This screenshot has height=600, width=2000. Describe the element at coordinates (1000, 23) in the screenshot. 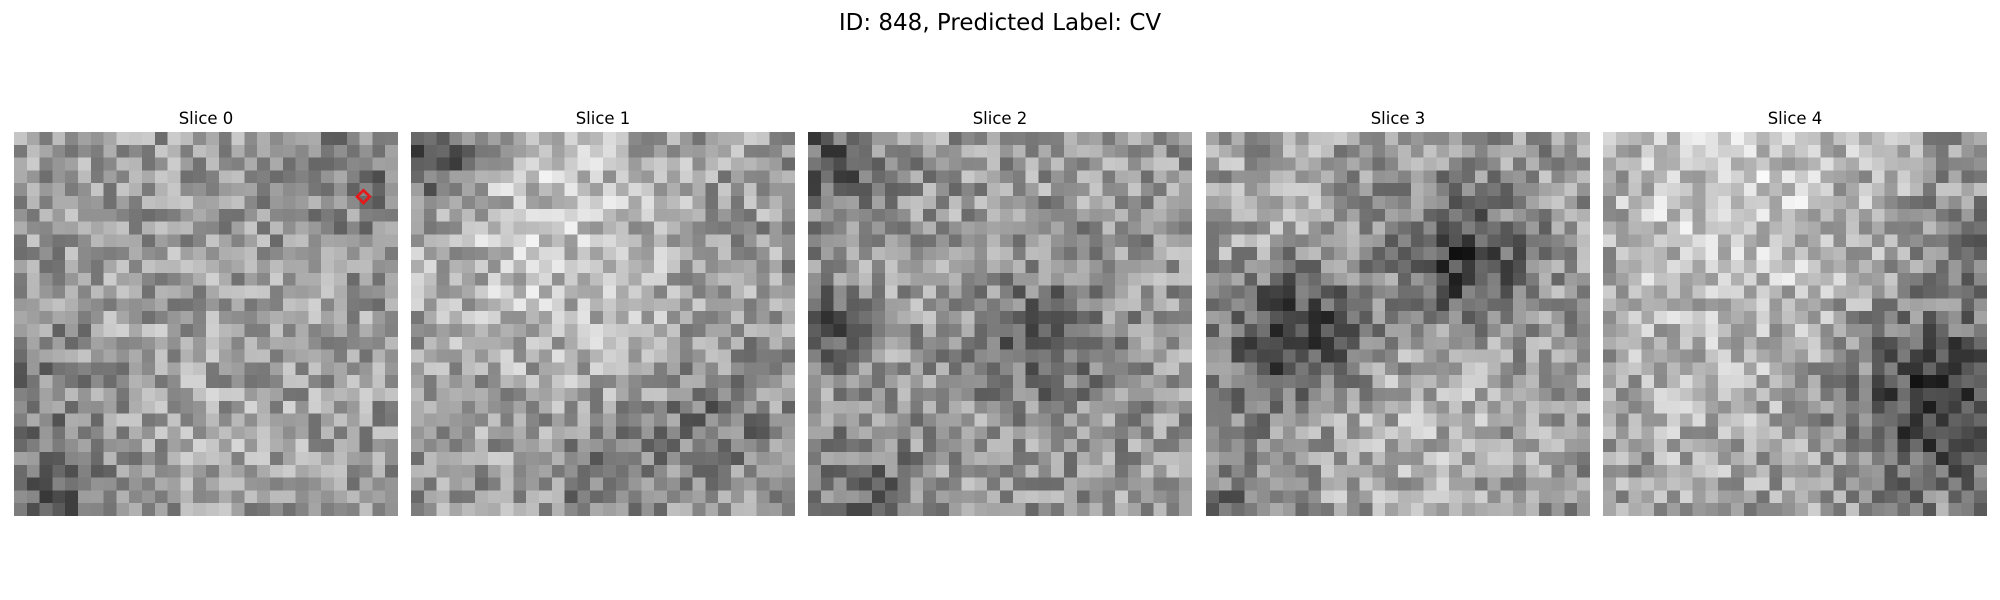

I see `figure-title: ID: 848, Predicted Label: CV` at that location.